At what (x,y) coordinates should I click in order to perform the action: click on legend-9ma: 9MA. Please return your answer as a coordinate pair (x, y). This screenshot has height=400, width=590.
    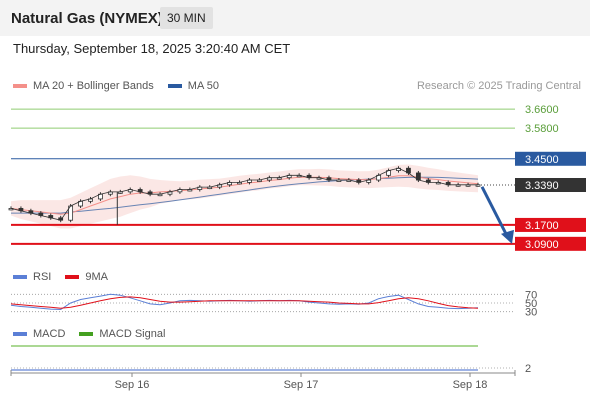
    Looking at the image, I should click on (86, 277).